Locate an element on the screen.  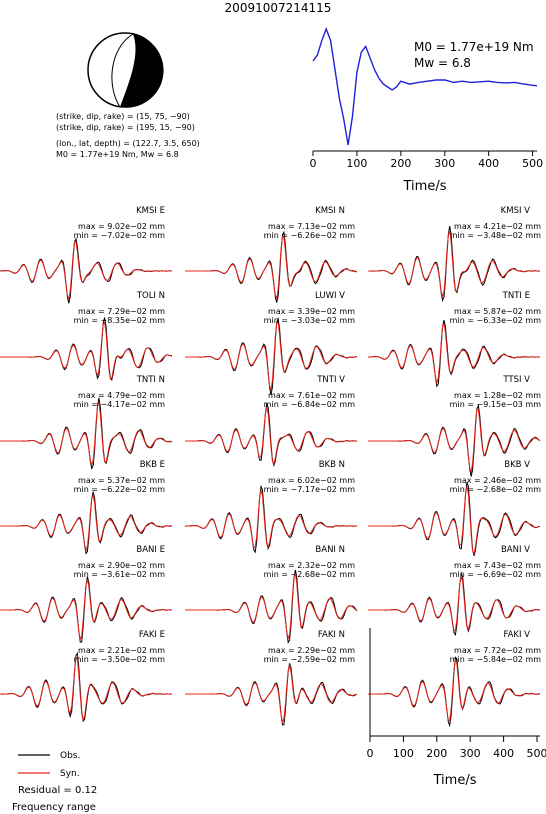
stf-x-ticks: 0 100 200 300 400 500 is located at coordinates (426, 160).